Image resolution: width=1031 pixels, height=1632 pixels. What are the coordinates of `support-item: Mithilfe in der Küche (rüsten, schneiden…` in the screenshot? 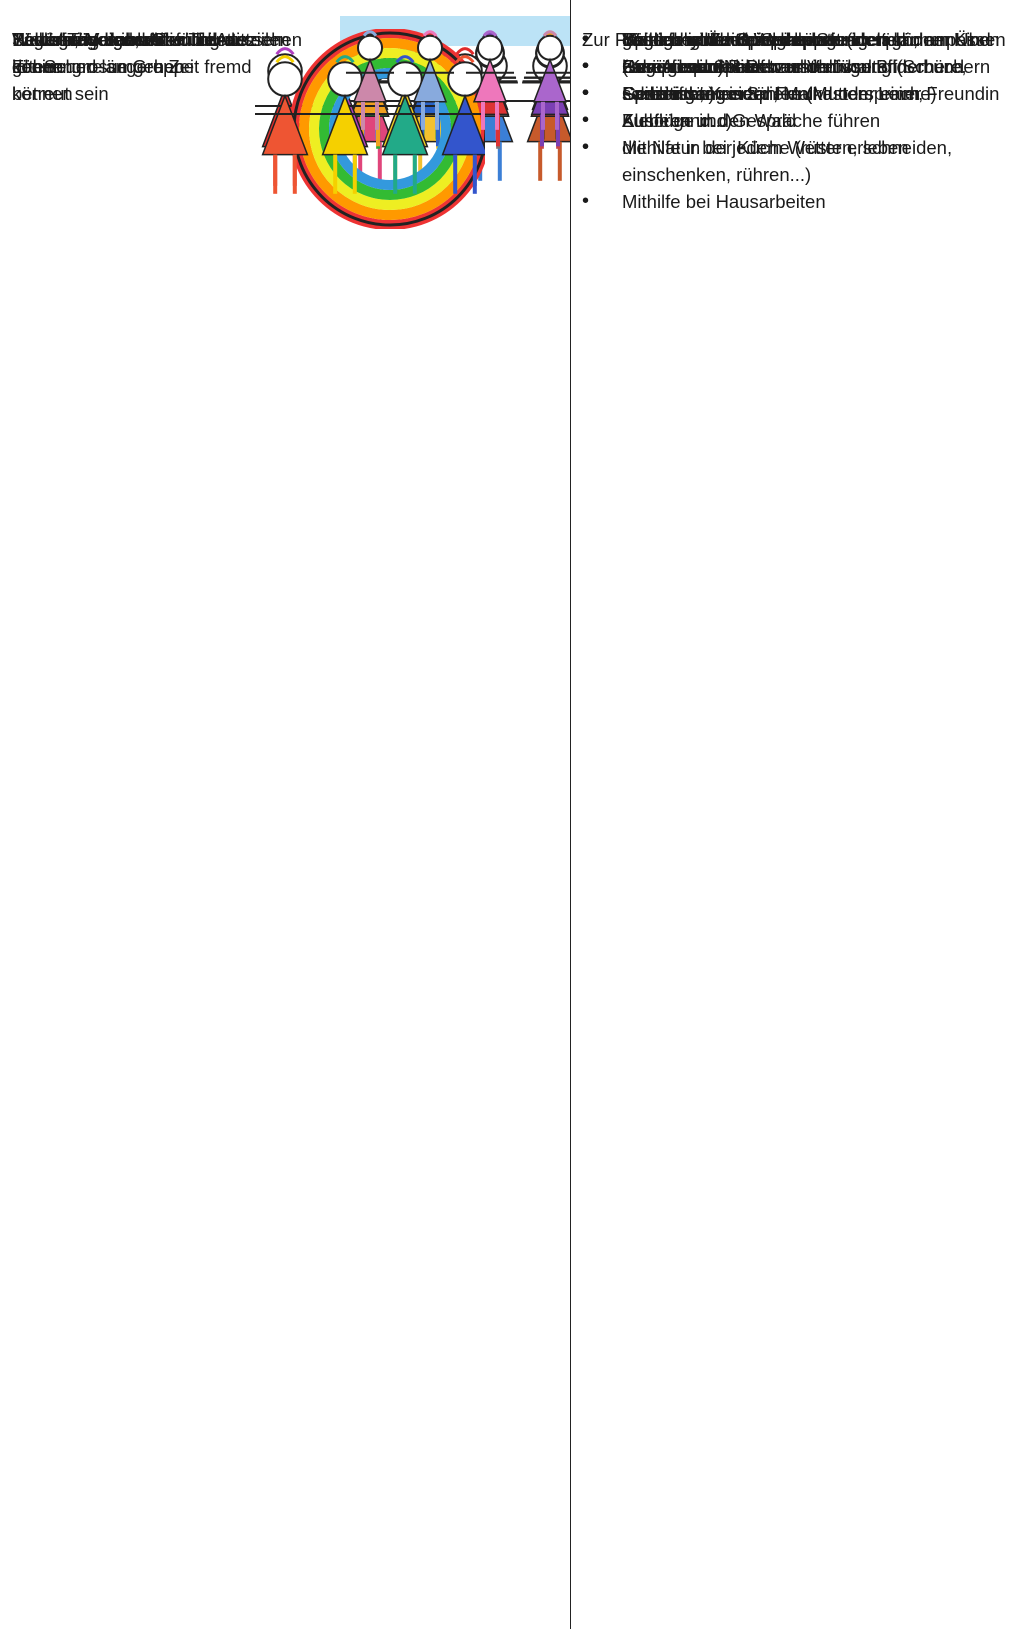 It's located at (800, 161).